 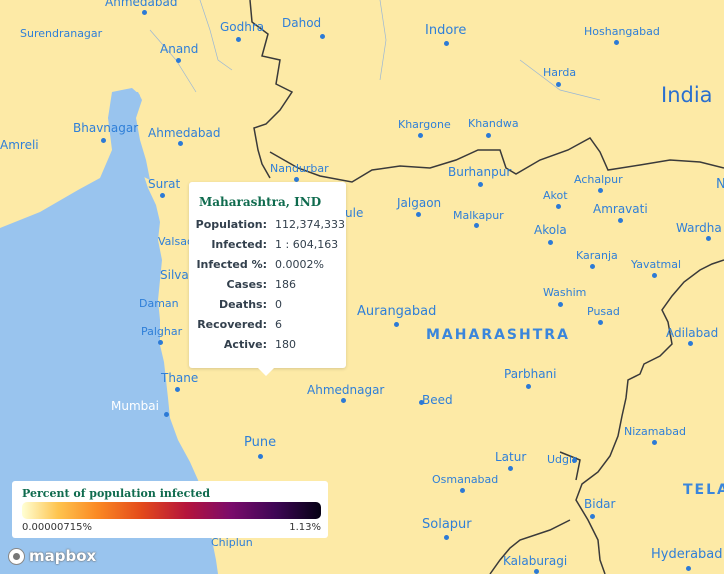 What do you see at coordinates (511, 457) in the screenshot?
I see `place-label: Latur` at bounding box center [511, 457].